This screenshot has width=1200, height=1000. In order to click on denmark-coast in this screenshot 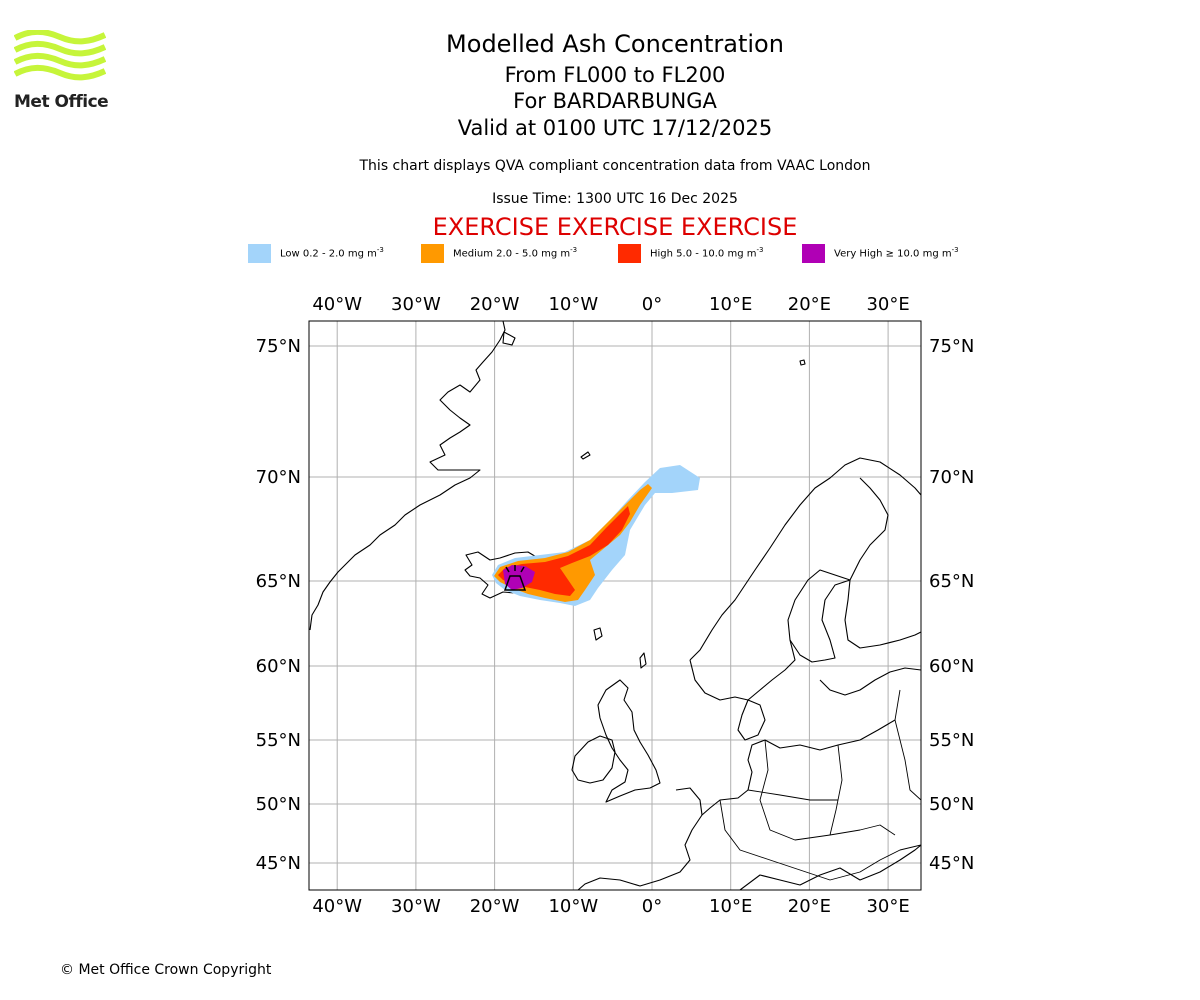, I will do `click(751, 720)`.